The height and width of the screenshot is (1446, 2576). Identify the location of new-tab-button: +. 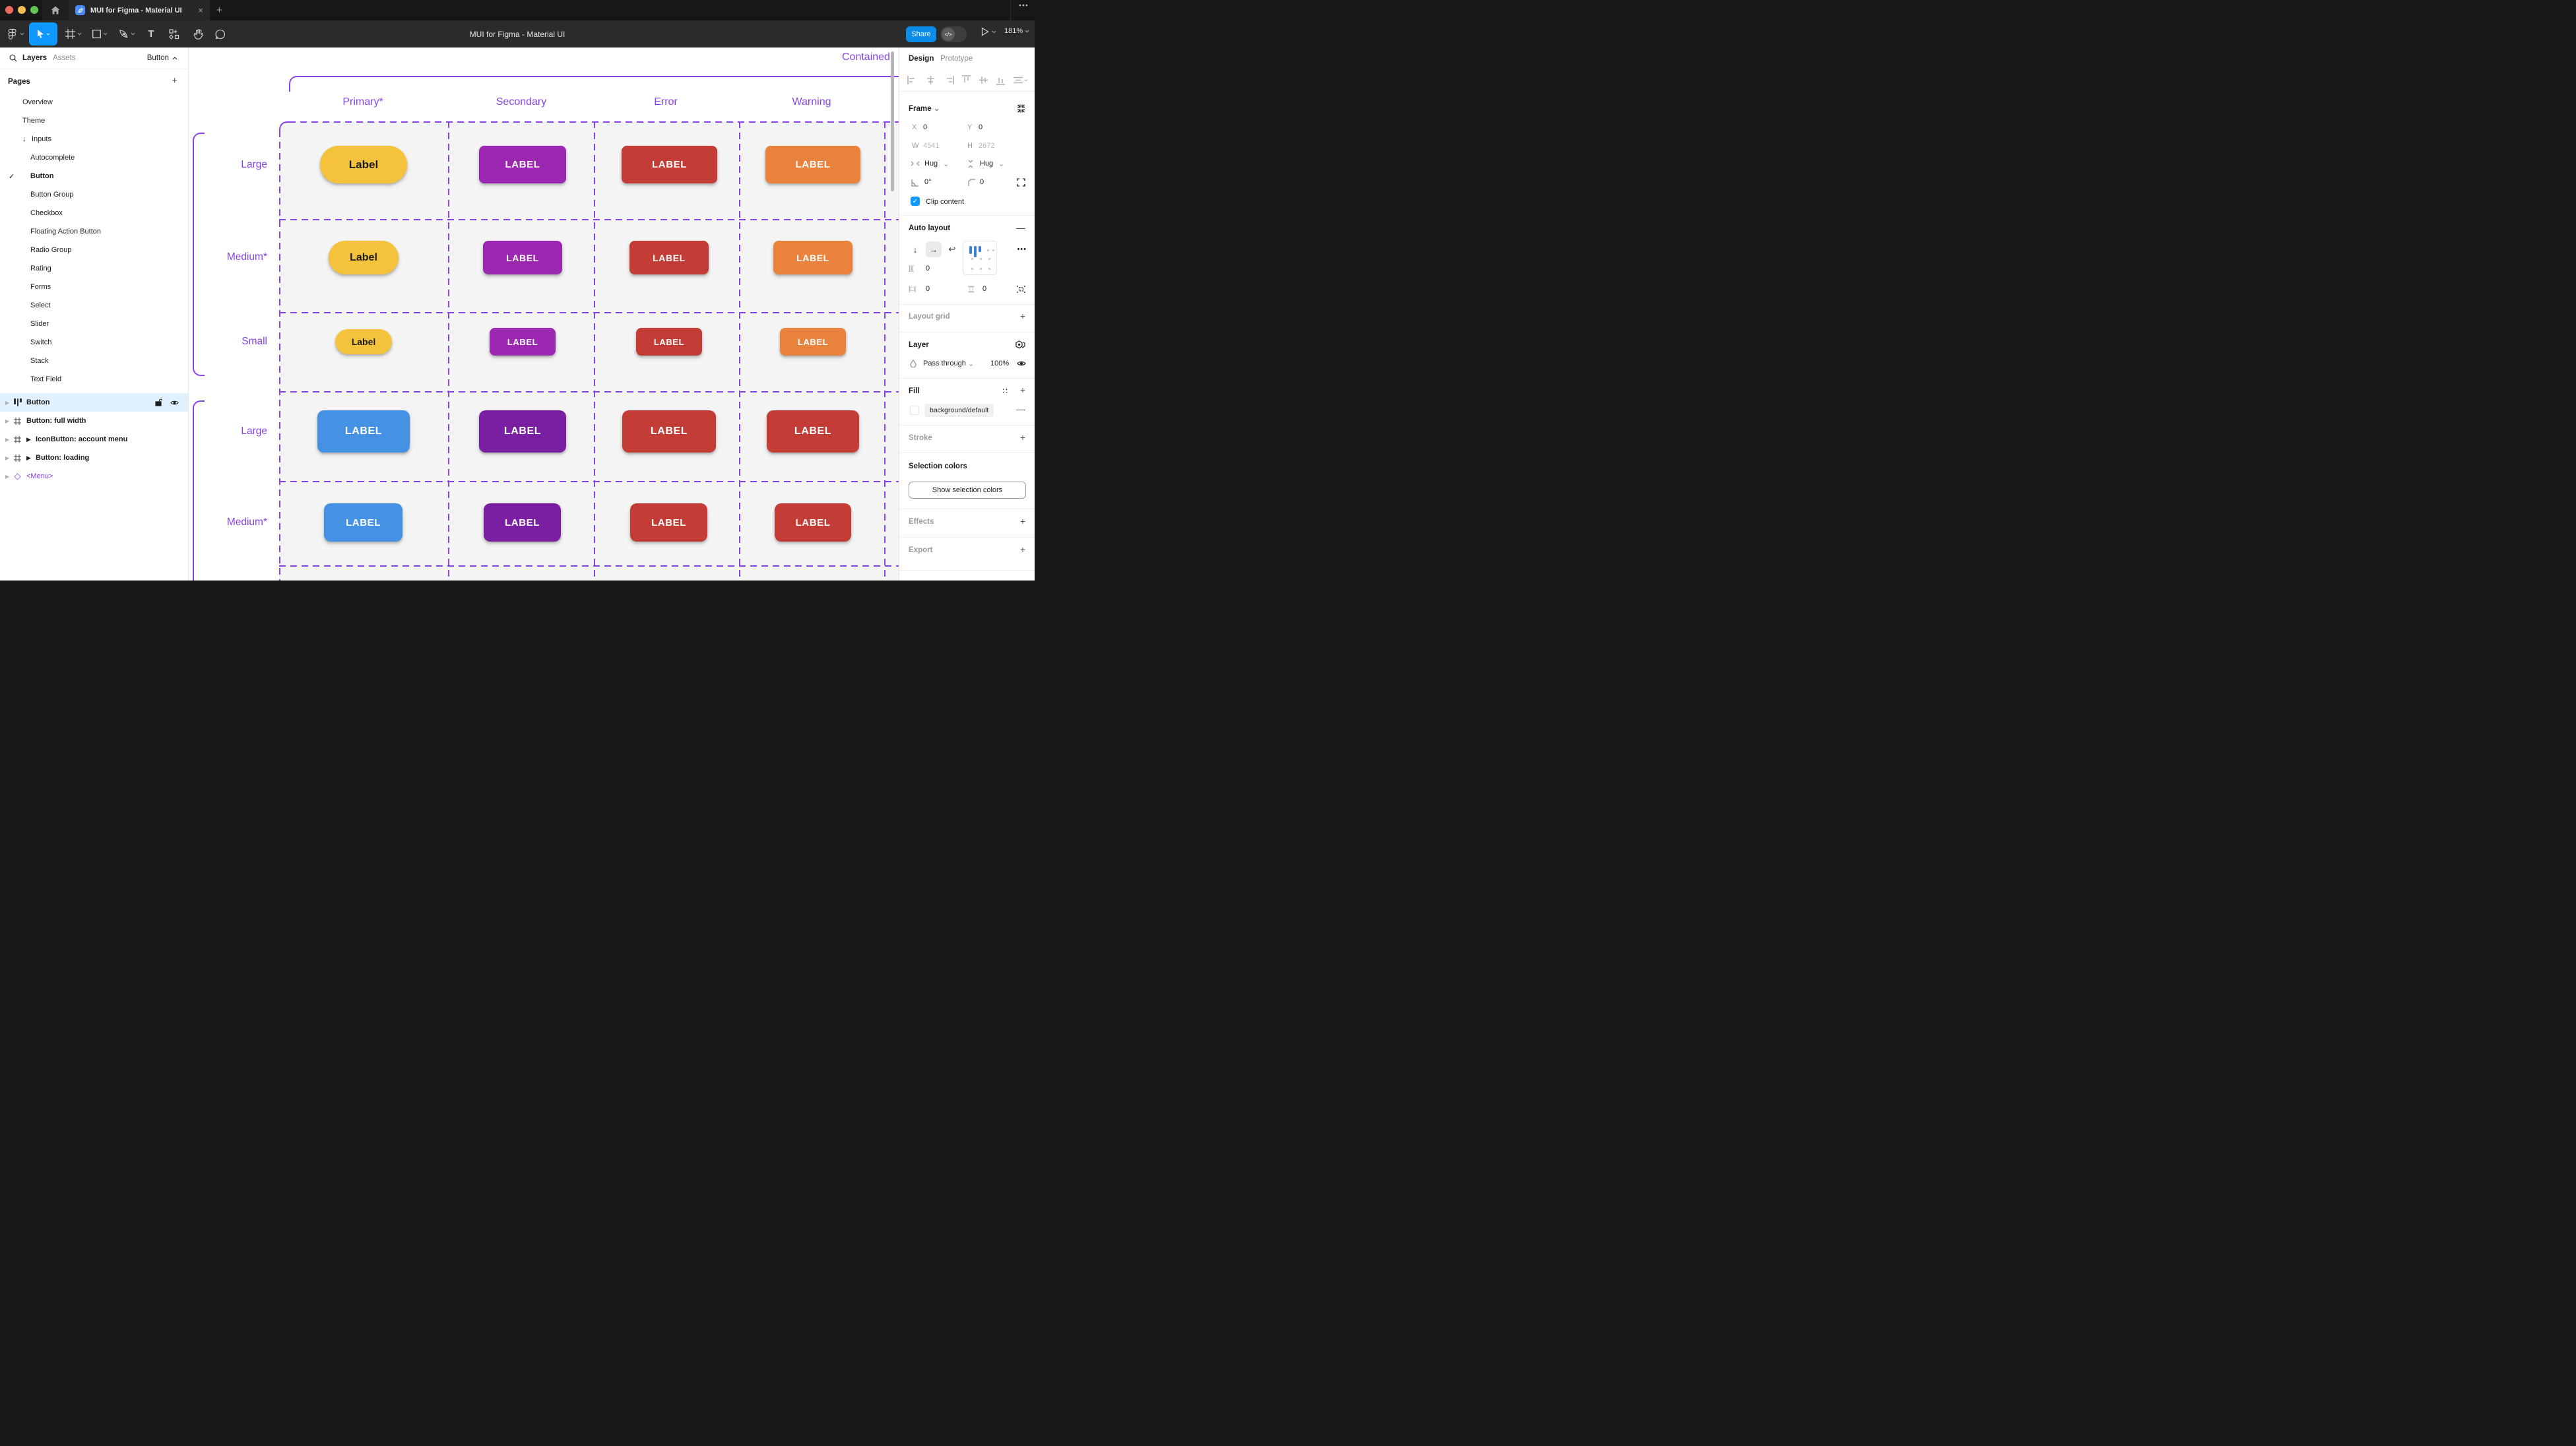
(219, 10).